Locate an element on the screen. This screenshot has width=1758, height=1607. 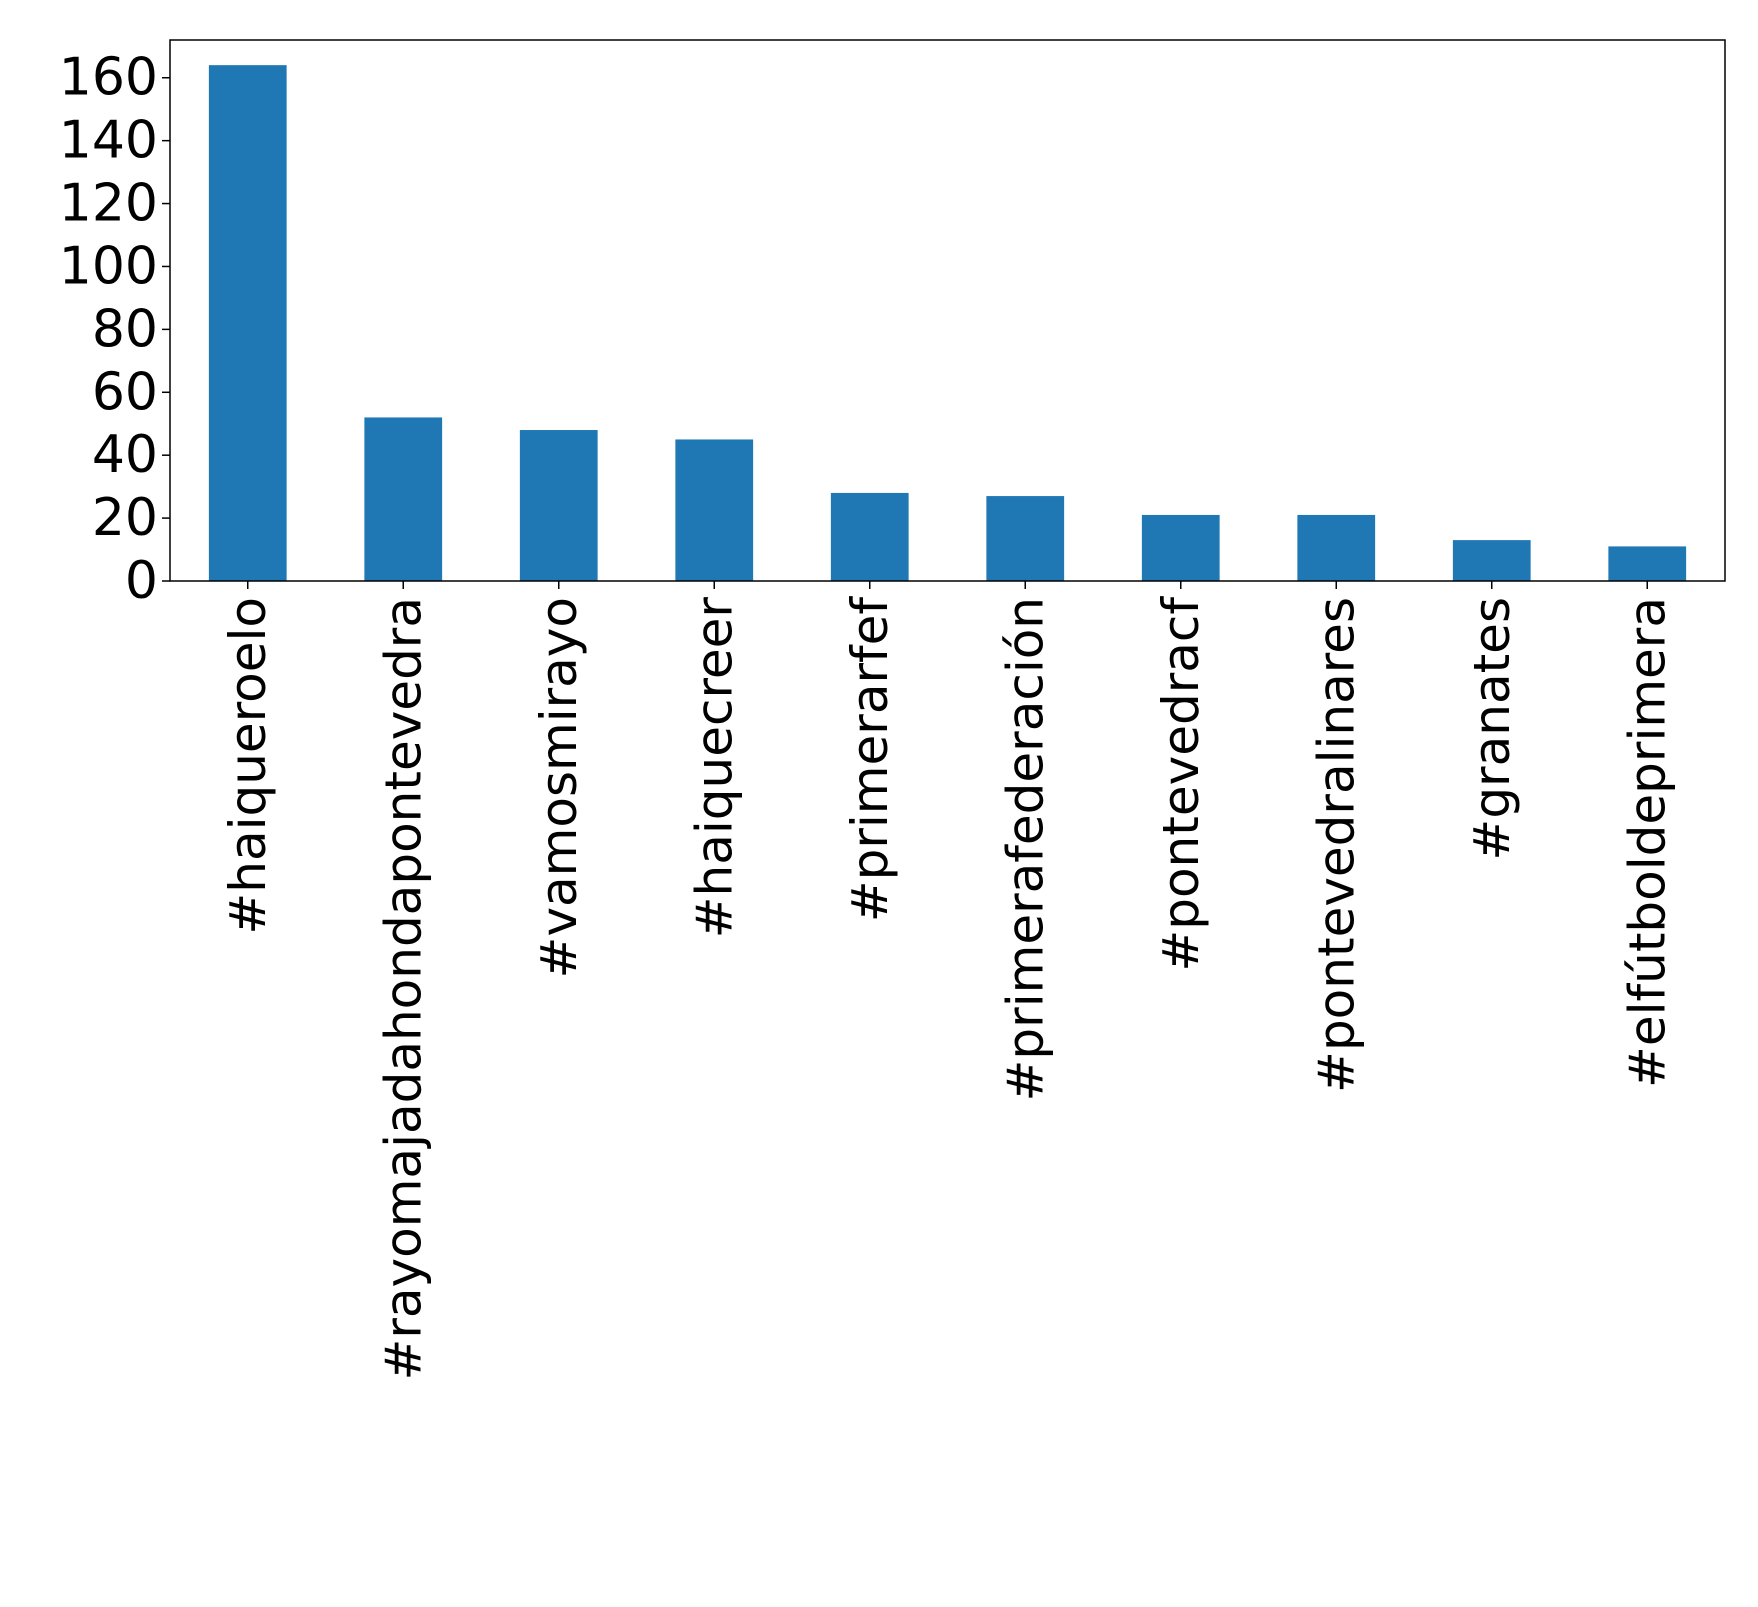
x-tick-label-2: #vamosmirayo is located at coordinates (559, 787).